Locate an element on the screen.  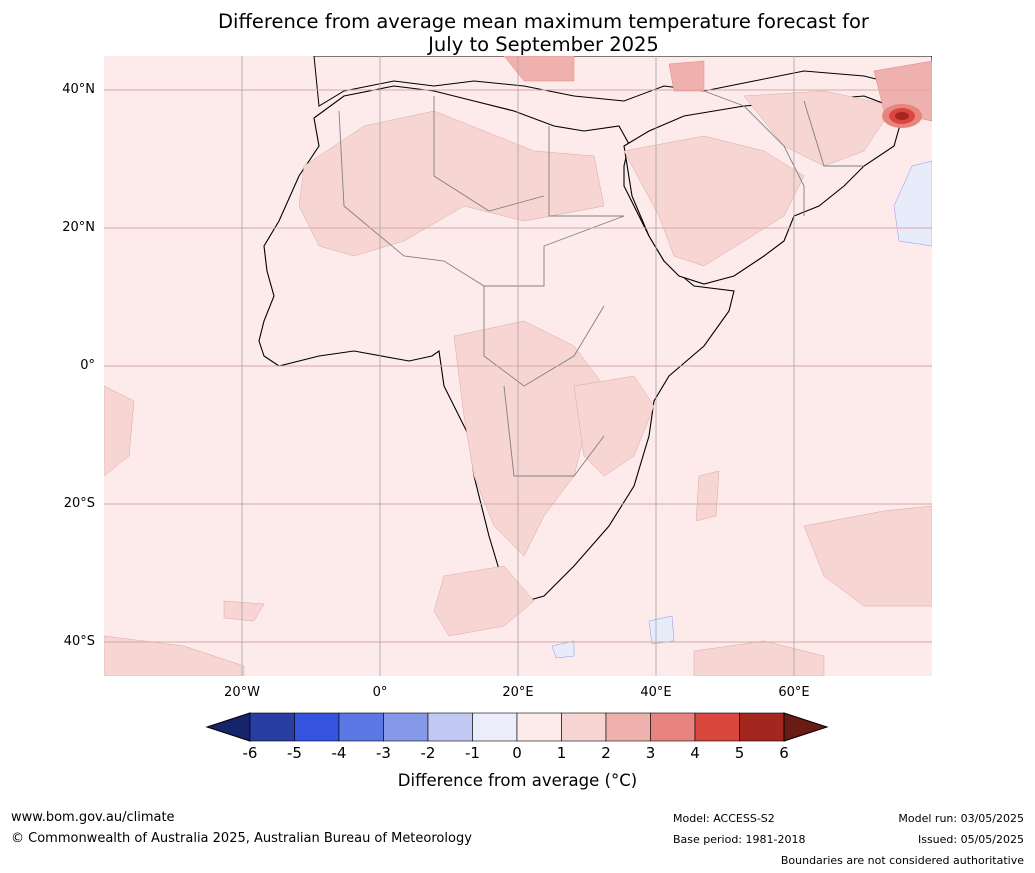
colorbar-high-extend is located at coordinates (806, 727).